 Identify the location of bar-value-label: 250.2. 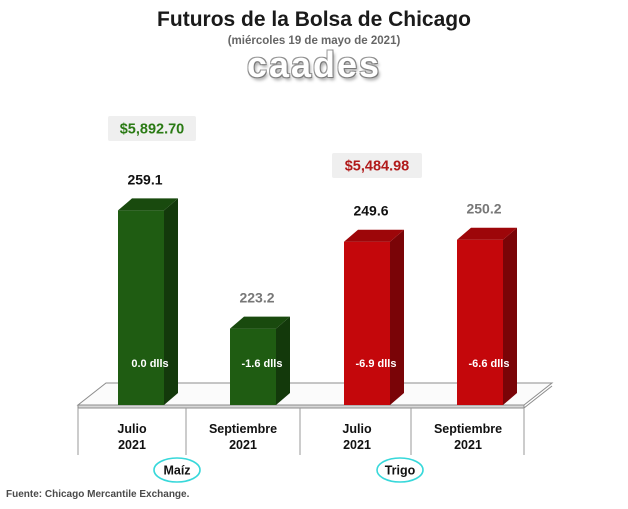
(483, 209).